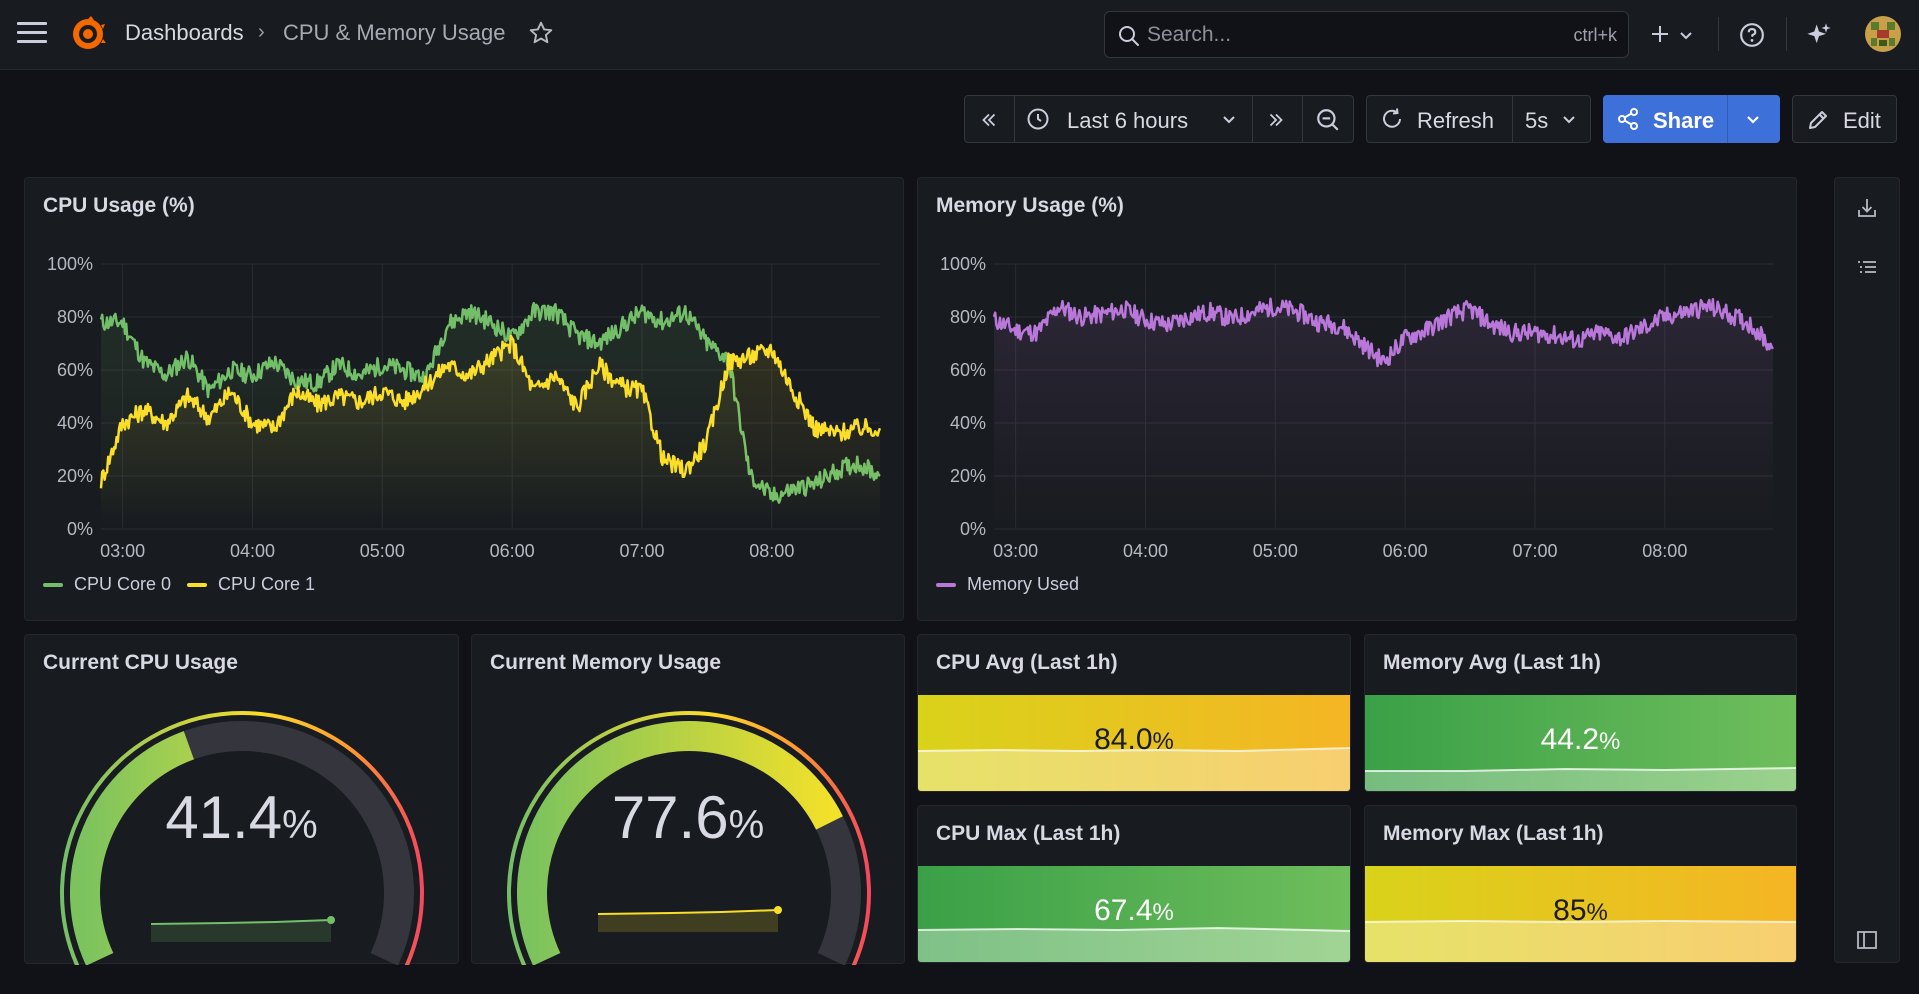 This screenshot has height=994, width=1919. What do you see at coordinates (1383, 332) in the screenshot?
I see `series-line-memory-used` at bounding box center [1383, 332].